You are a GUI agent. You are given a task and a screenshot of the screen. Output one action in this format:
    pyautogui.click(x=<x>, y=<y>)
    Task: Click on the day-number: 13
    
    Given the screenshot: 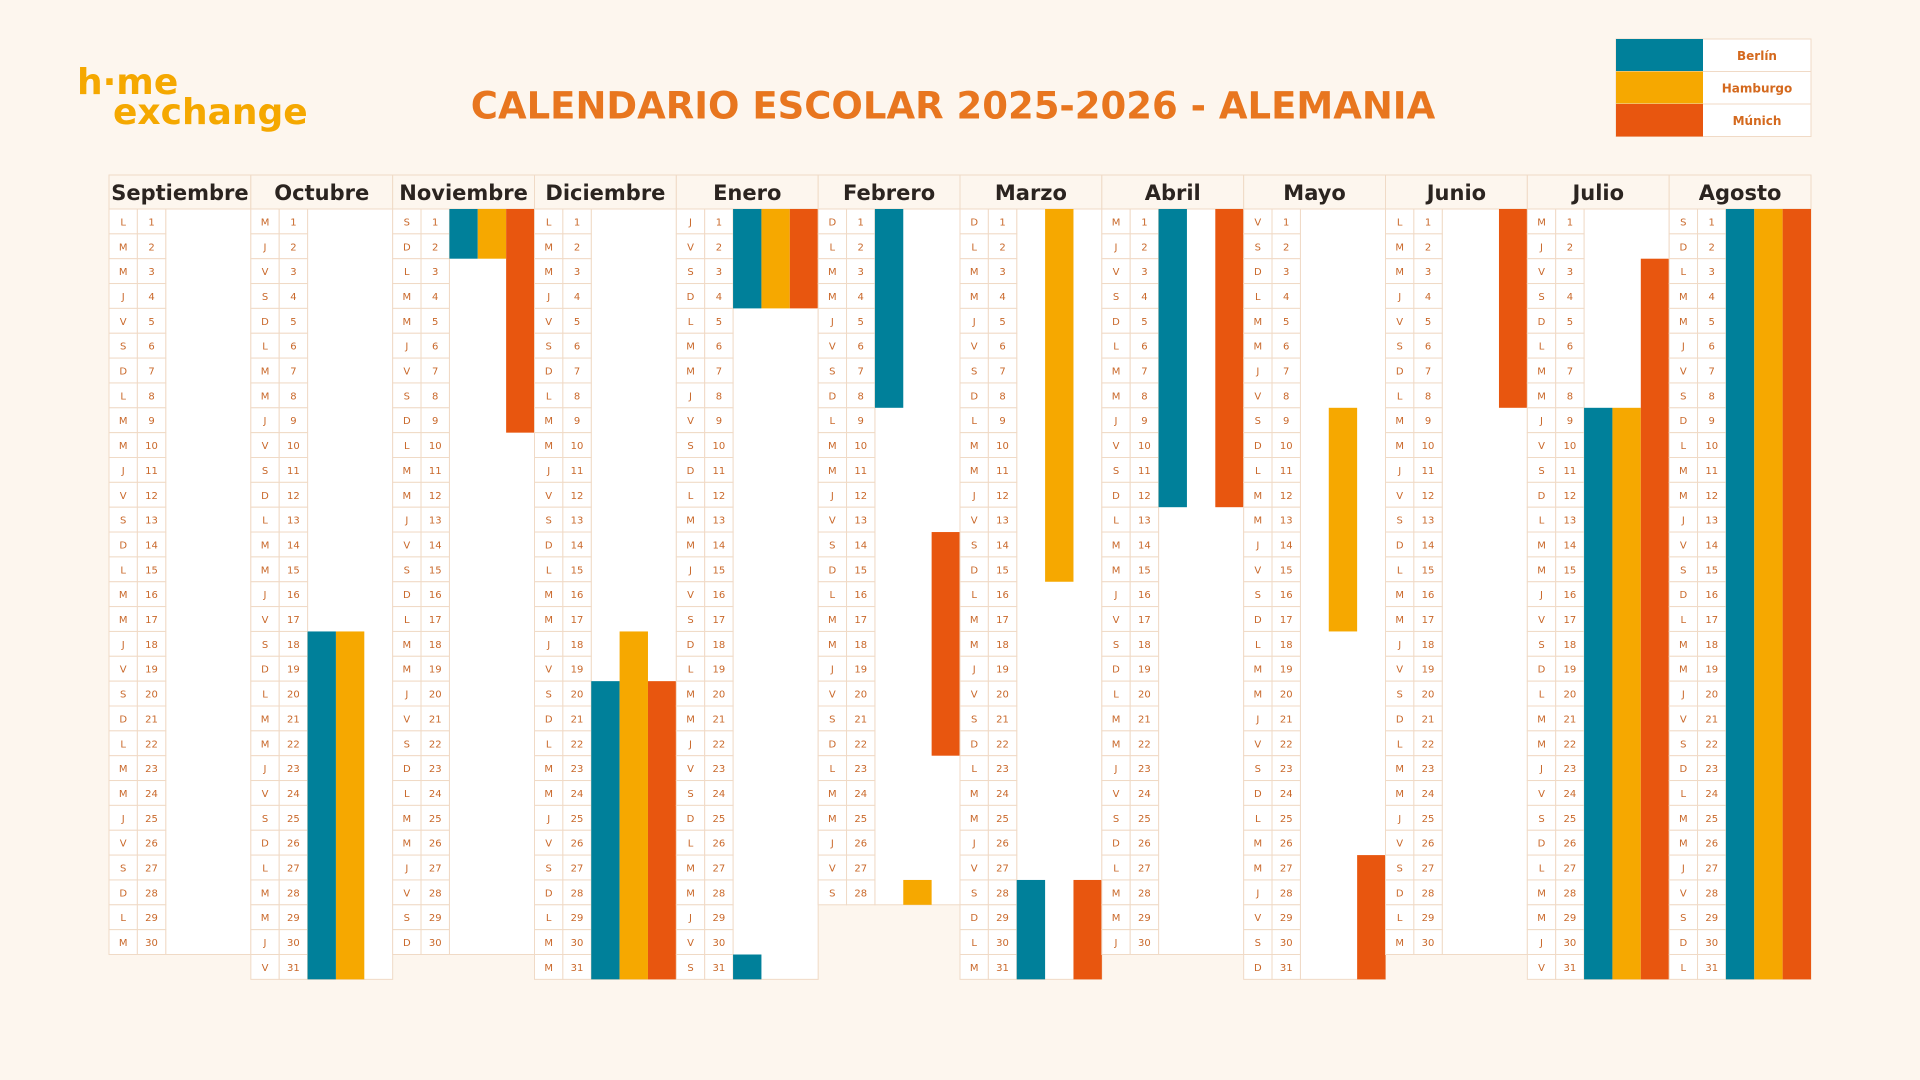 What is the action you would take?
    pyautogui.click(x=1286, y=521)
    